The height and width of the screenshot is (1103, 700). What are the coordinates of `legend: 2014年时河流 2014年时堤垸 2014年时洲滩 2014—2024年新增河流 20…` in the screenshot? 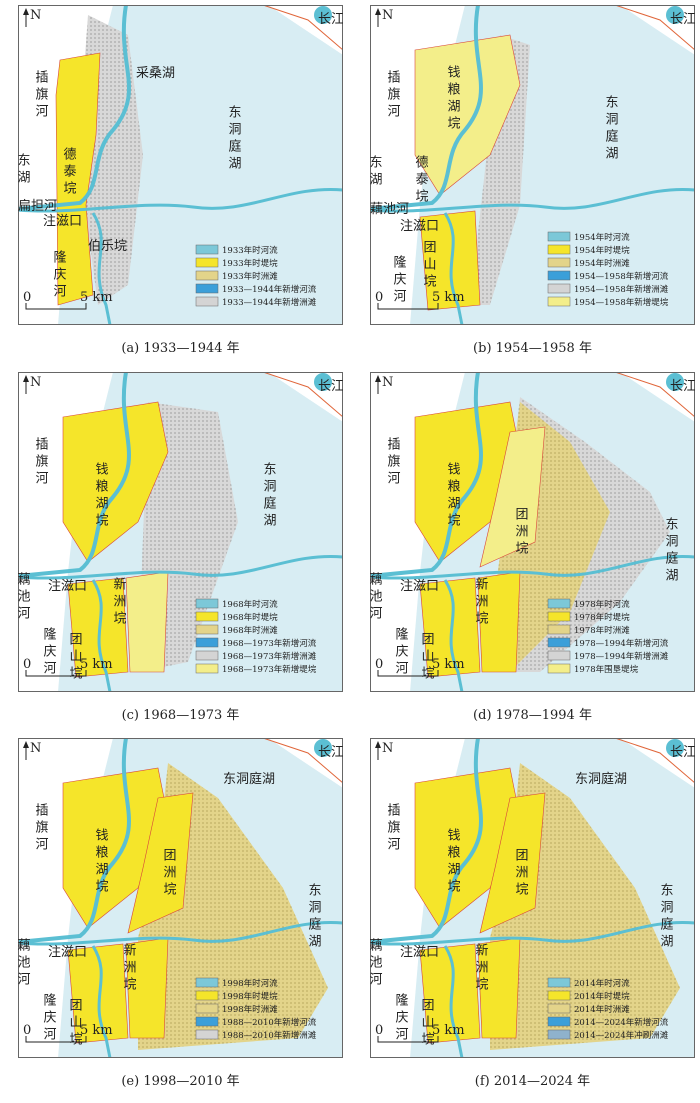 It's located at (608, 1009).